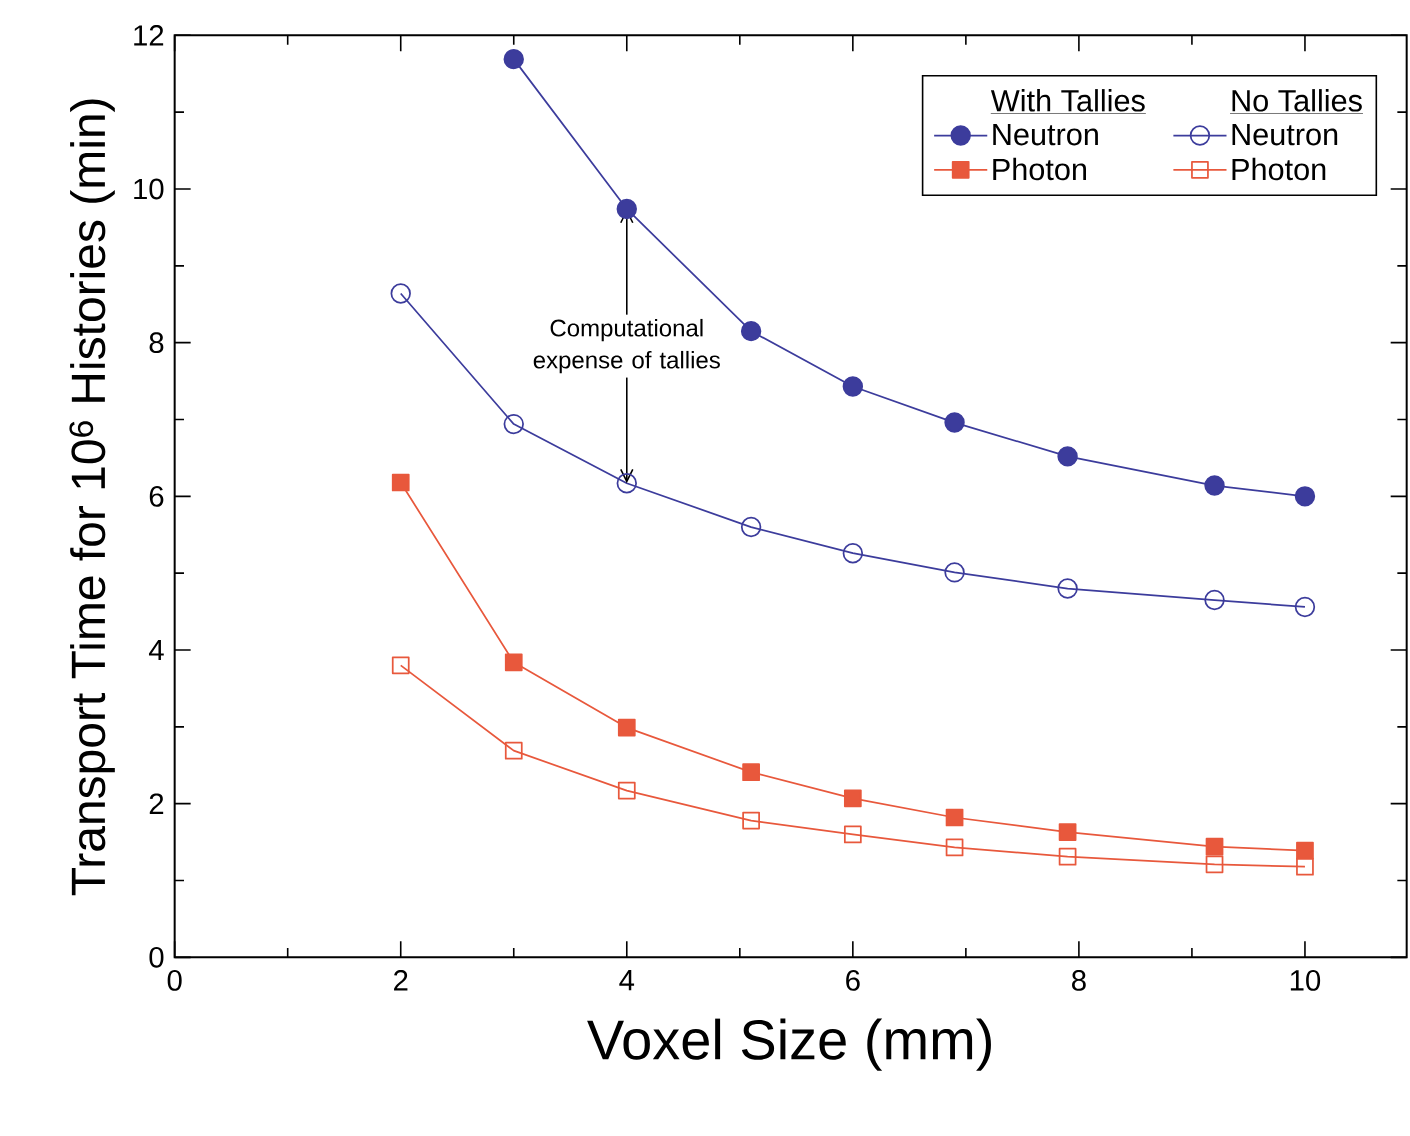  Describe the element at coordinates (626, 346) in the screenshot. I see `annotation: Computational expense of tallies` at that location.